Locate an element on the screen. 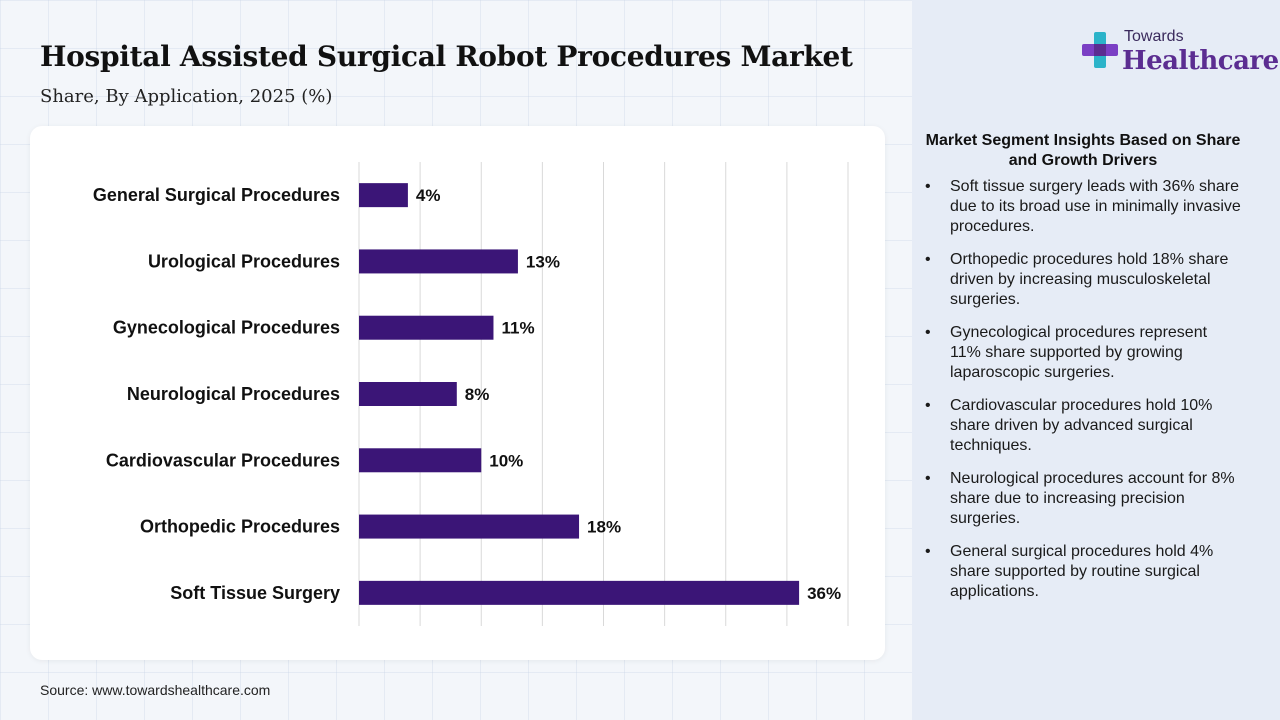  category-label: Cardiovascular Procedures is located at coordinates (223, 460).